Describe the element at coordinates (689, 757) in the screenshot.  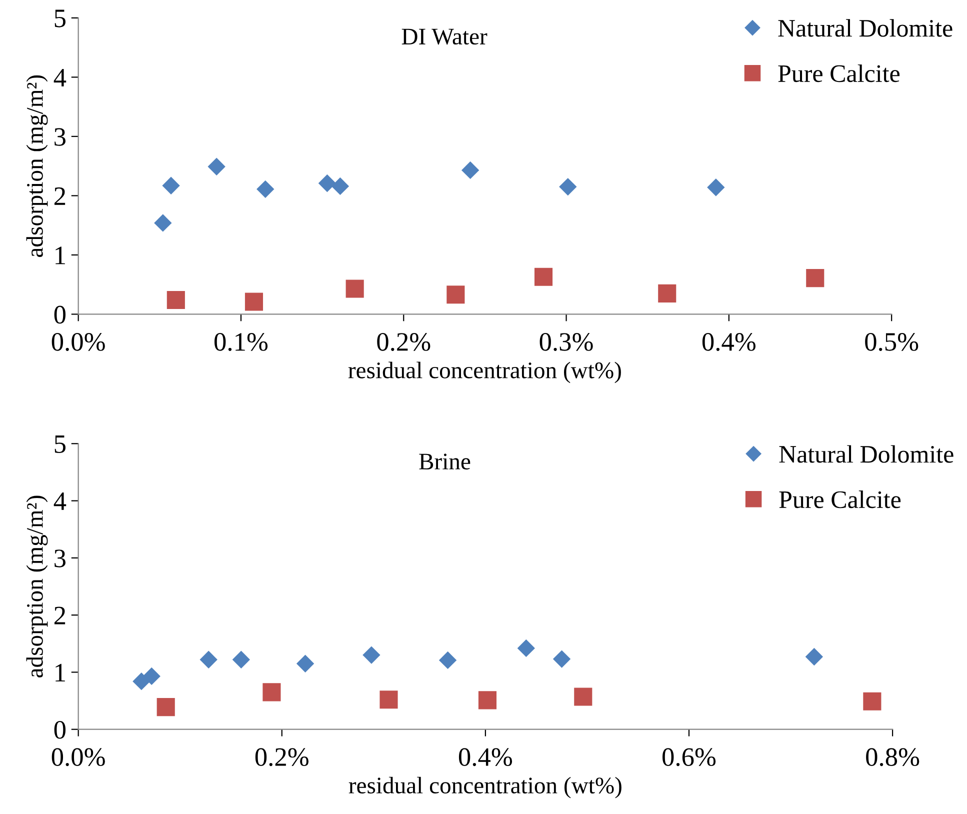
I see `x-tick-label: 0.6%` at that location.